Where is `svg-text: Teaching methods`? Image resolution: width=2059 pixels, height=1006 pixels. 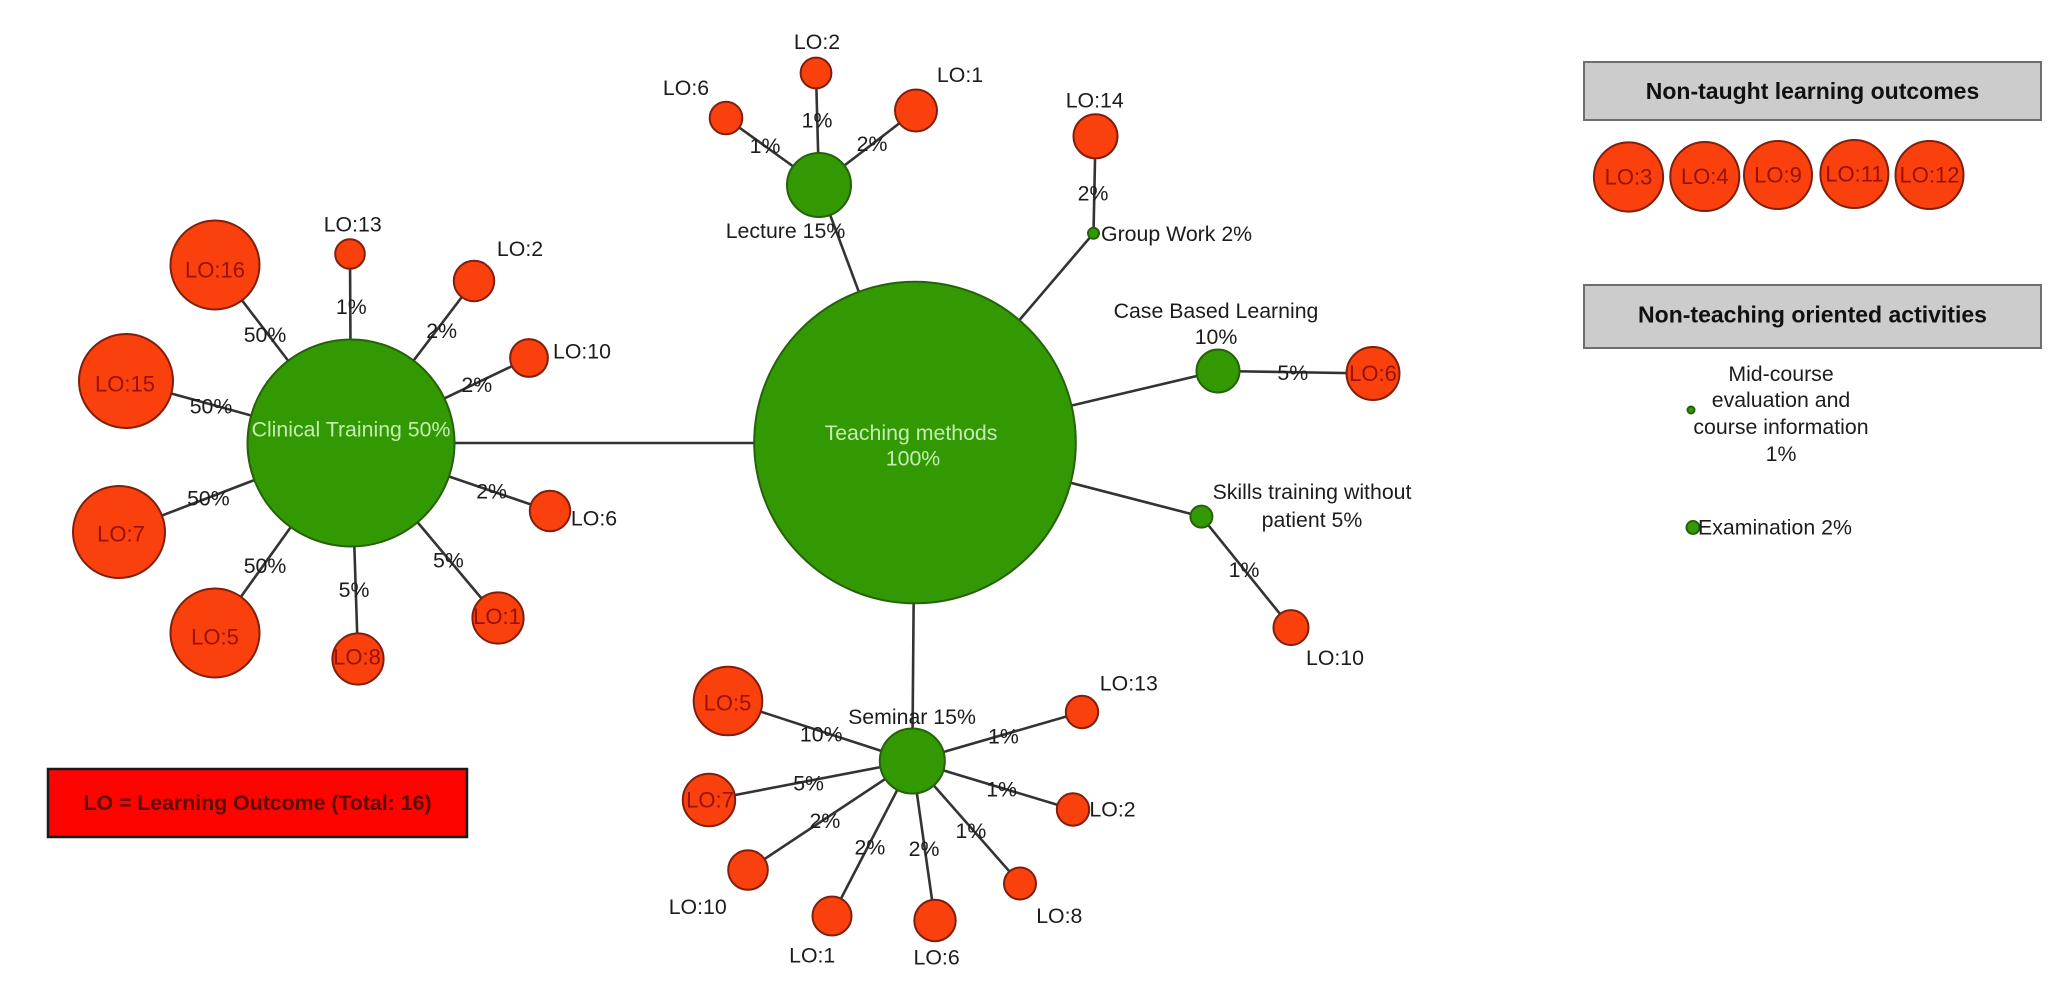
svg-text: Teaching methods is located at coordinates (911, 433).